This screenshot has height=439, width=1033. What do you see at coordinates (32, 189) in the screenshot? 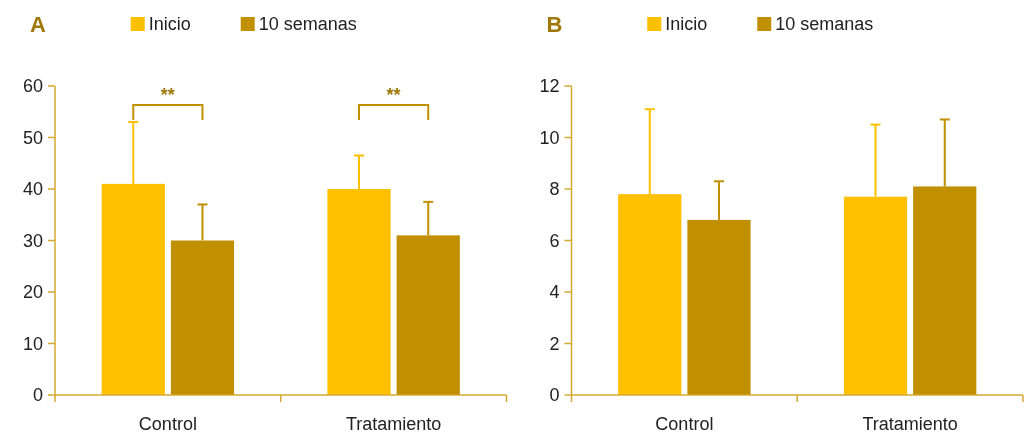
I see `y-tick-label: 40` at bounding box center [32, 189].